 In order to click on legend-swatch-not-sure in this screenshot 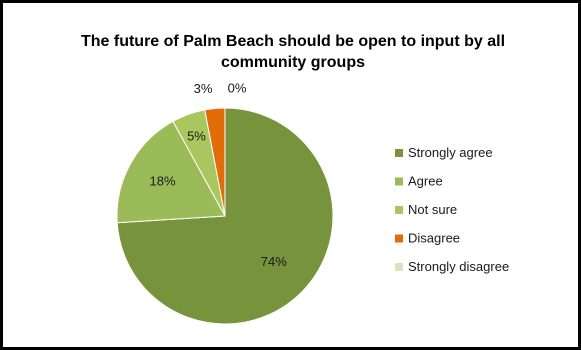, I will do `click(399, 210)`.